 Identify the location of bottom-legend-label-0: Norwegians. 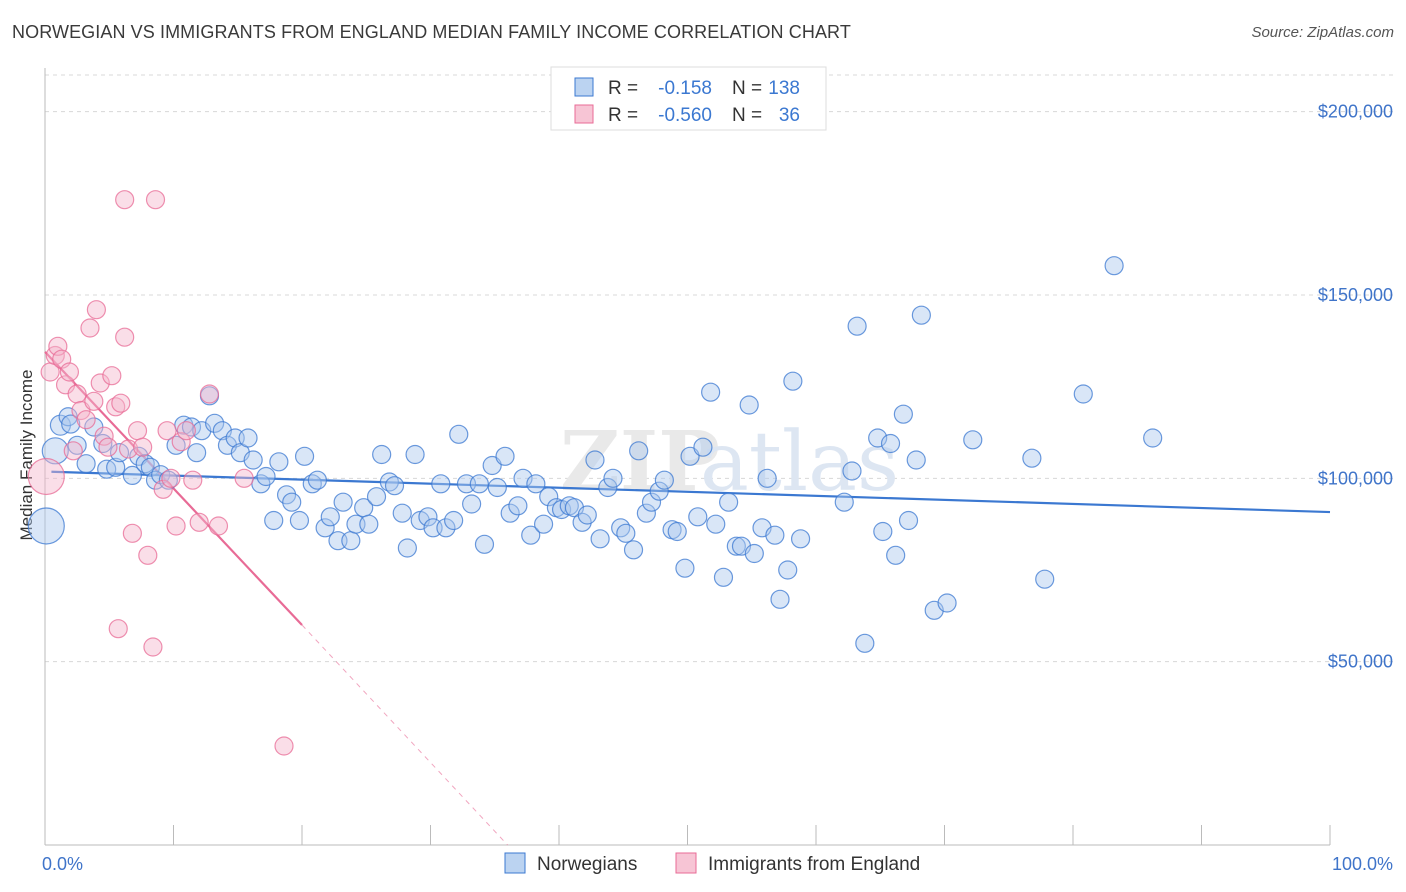
(587, 864).